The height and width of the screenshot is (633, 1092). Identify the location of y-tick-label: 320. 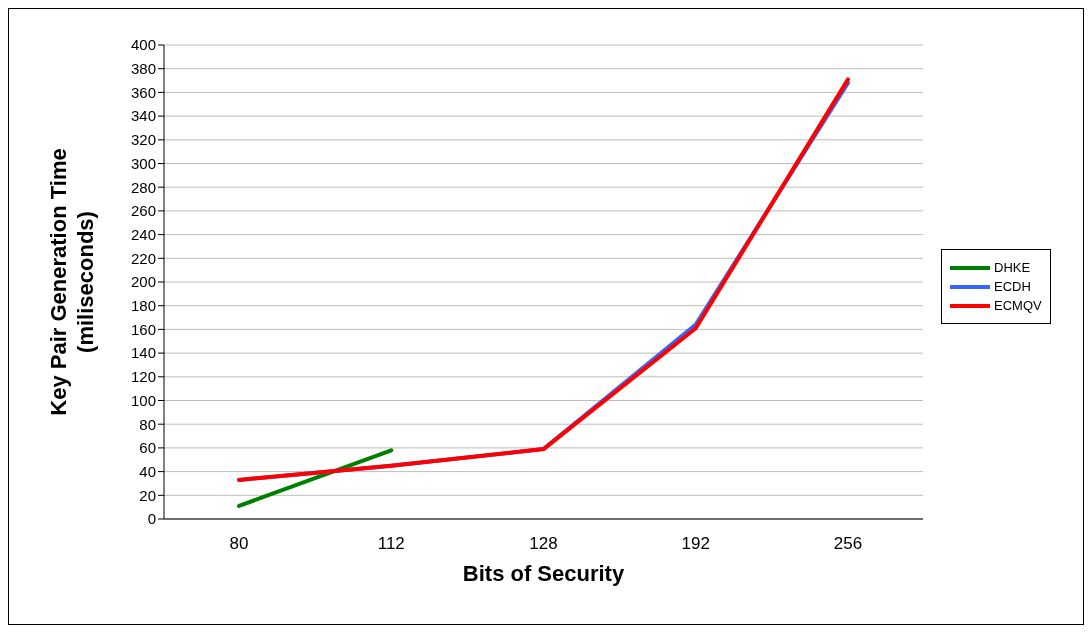
(143, 140).